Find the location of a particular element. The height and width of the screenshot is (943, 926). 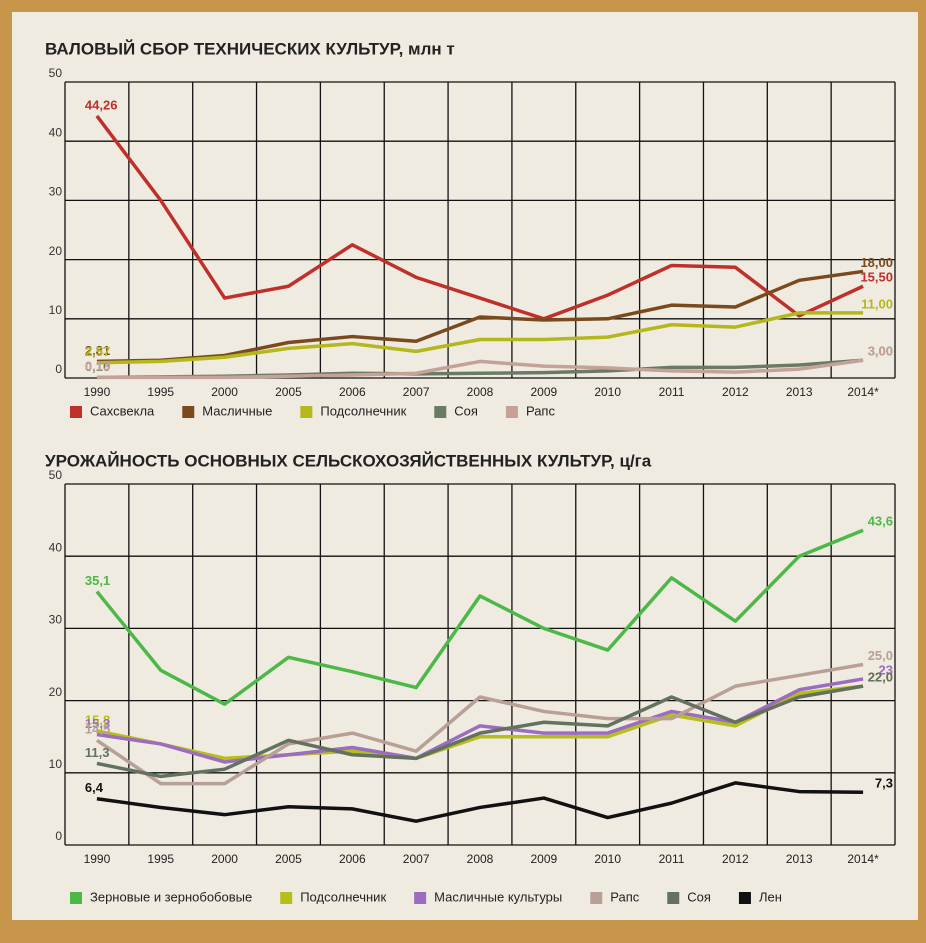

value-label: 2,81 is located at coordinates (97, 350).